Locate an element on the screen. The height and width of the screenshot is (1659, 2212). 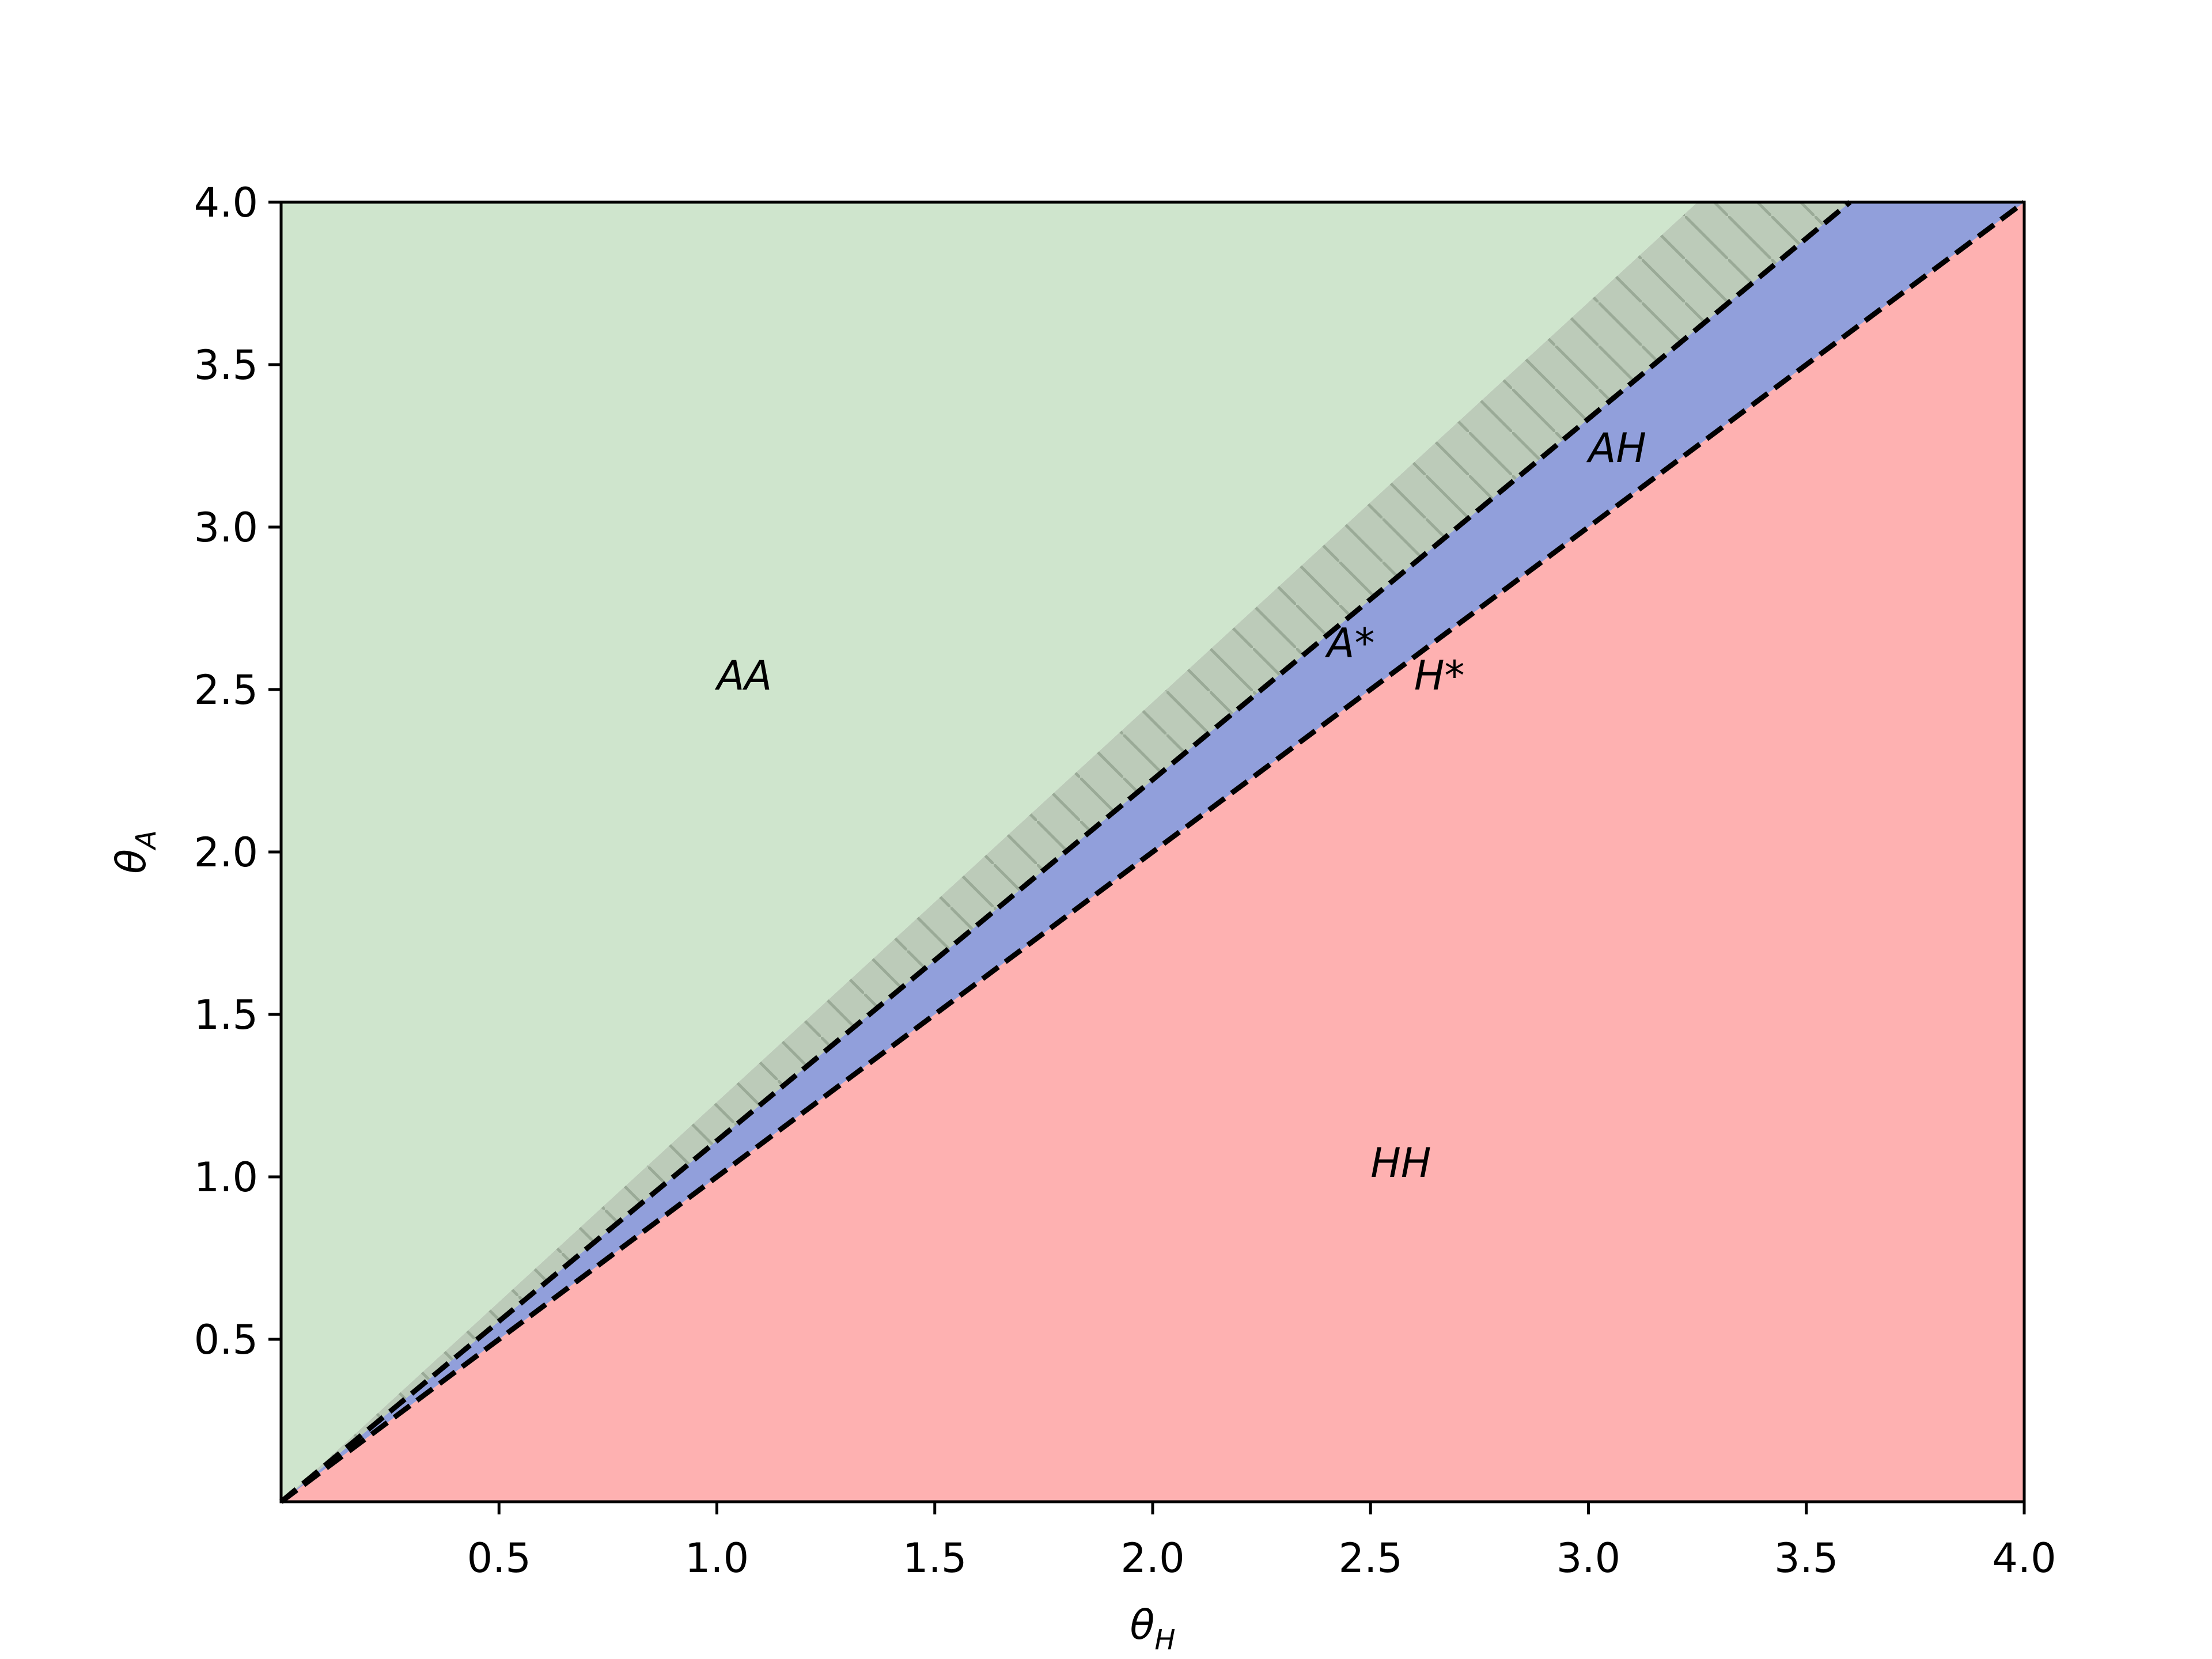
x-tick-label: 3.0 is located at coordinates (1588, 1558).